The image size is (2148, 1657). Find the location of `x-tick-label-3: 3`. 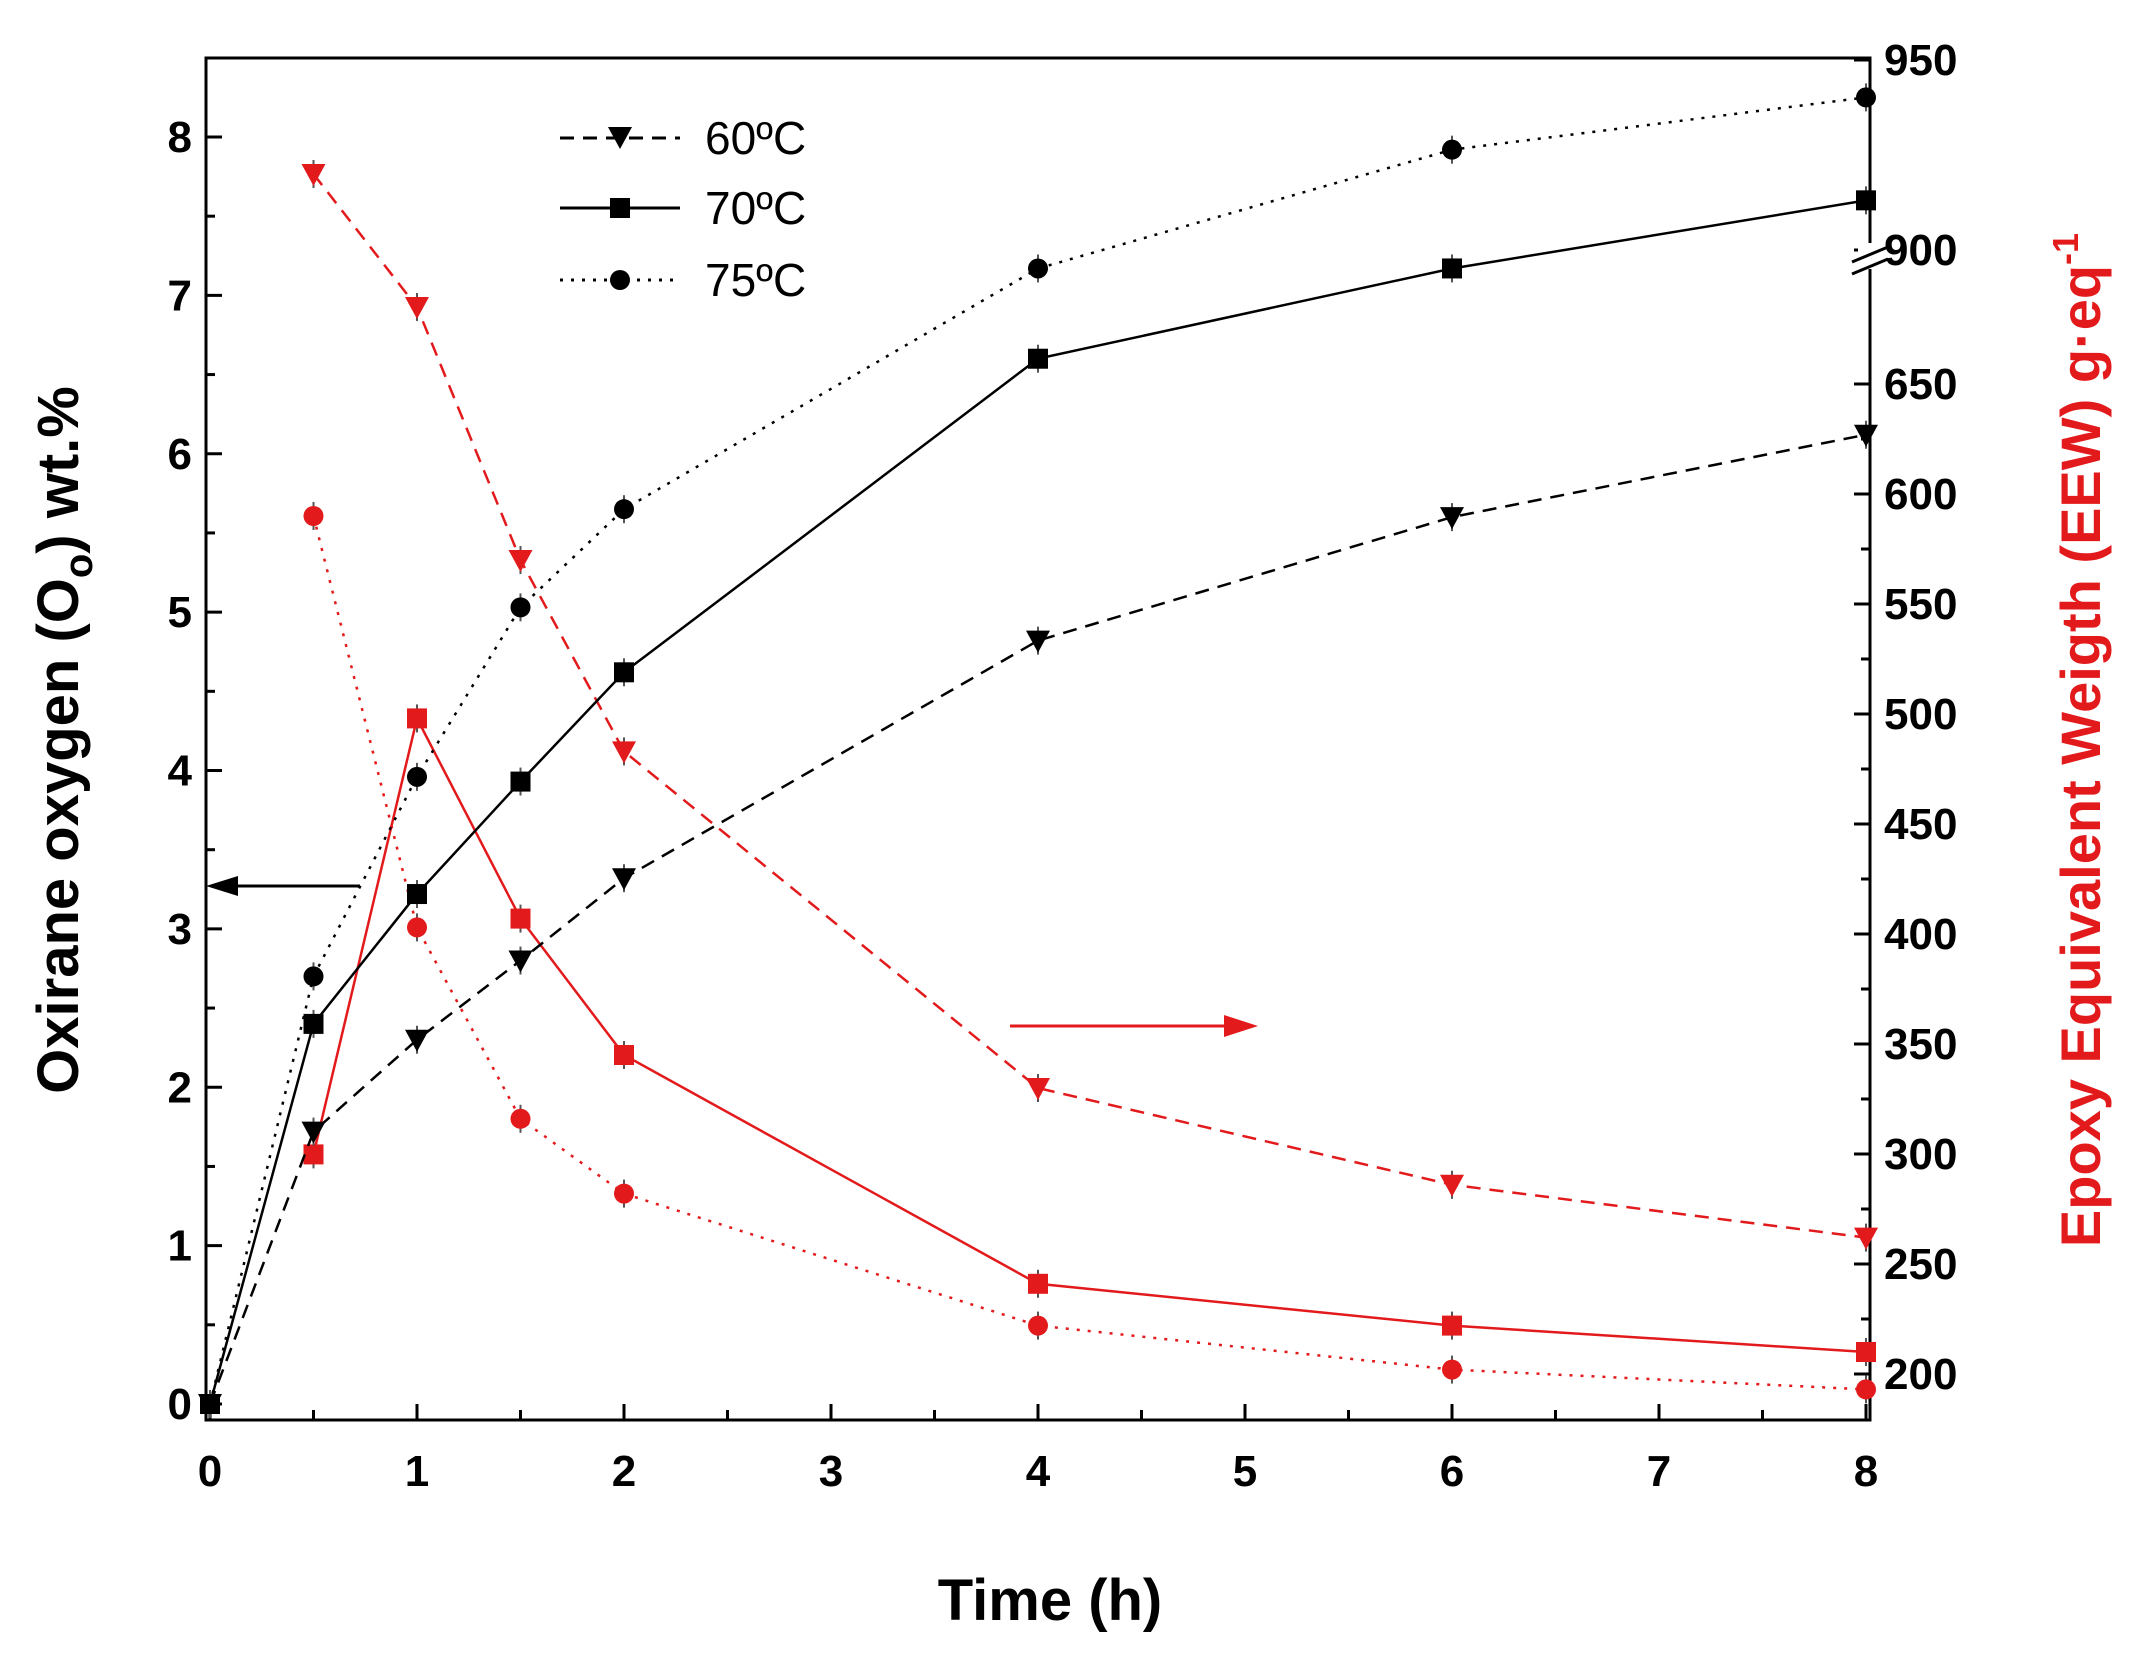

x-tick-label-3: 3 is located at coordinates (831, 1471).